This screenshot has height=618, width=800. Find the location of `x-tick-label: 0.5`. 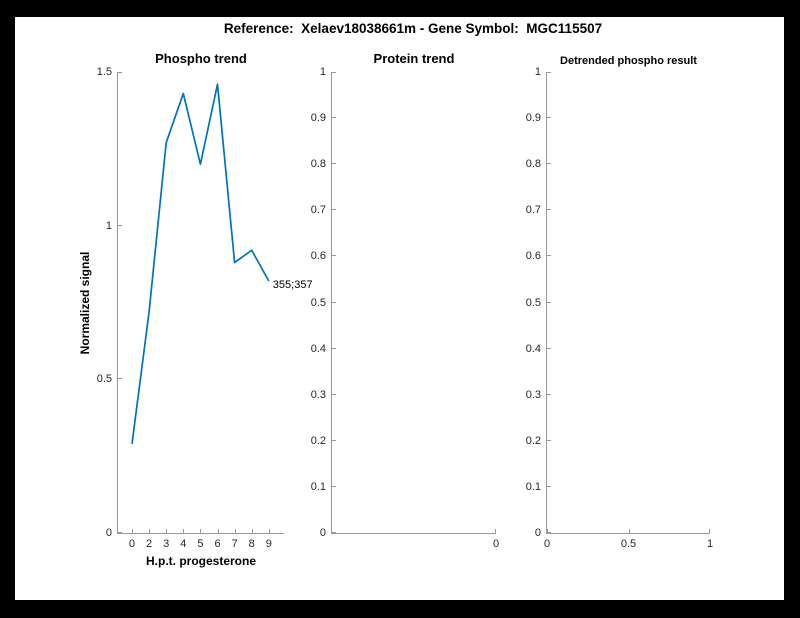

x-tick-label: 0.5 is located at coordinates (628, 544).